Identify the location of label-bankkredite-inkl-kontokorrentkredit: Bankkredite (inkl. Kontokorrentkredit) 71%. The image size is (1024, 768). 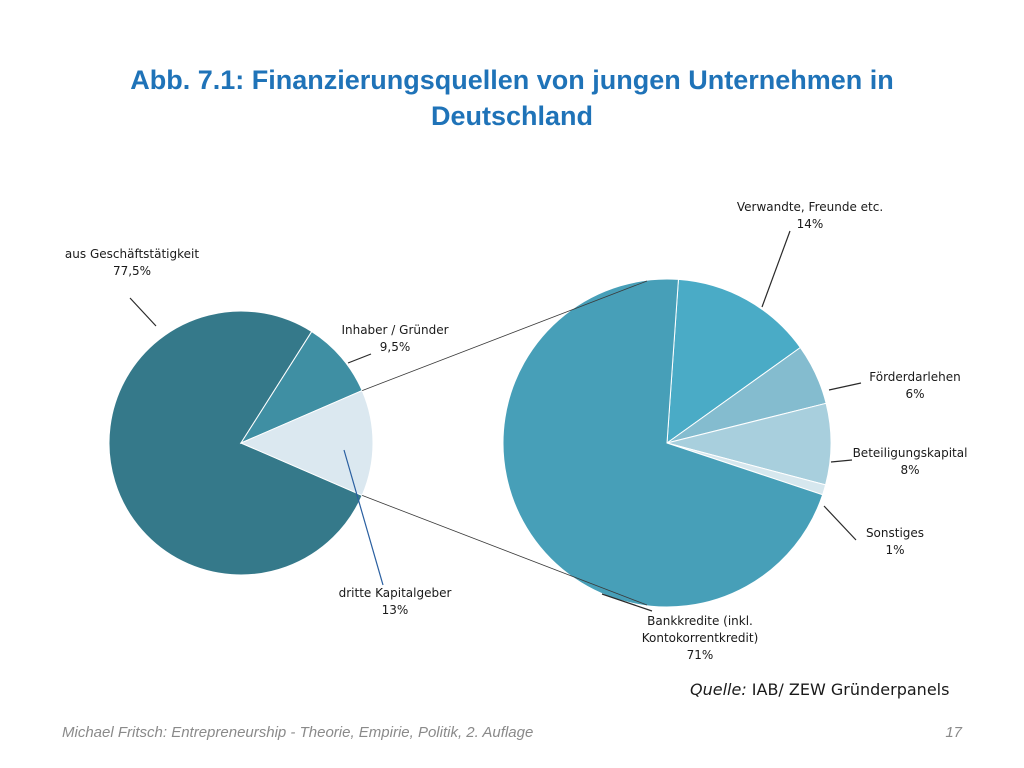
(700, 638).